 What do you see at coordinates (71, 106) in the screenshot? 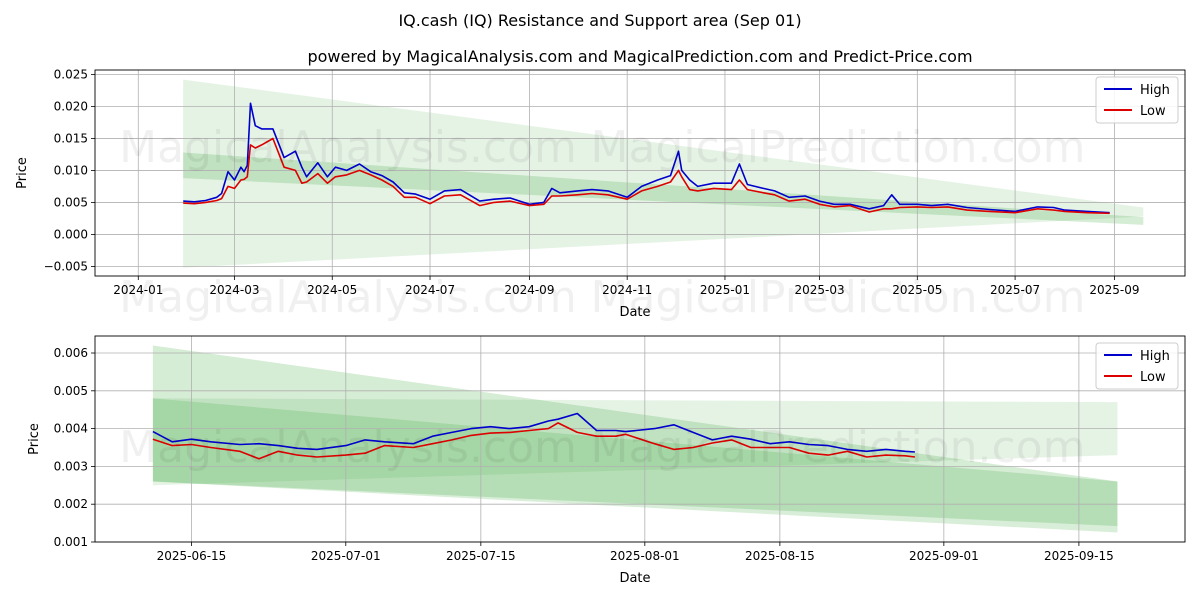
I see `y-tick-label: 0.020` at bounding box center [71, 106].